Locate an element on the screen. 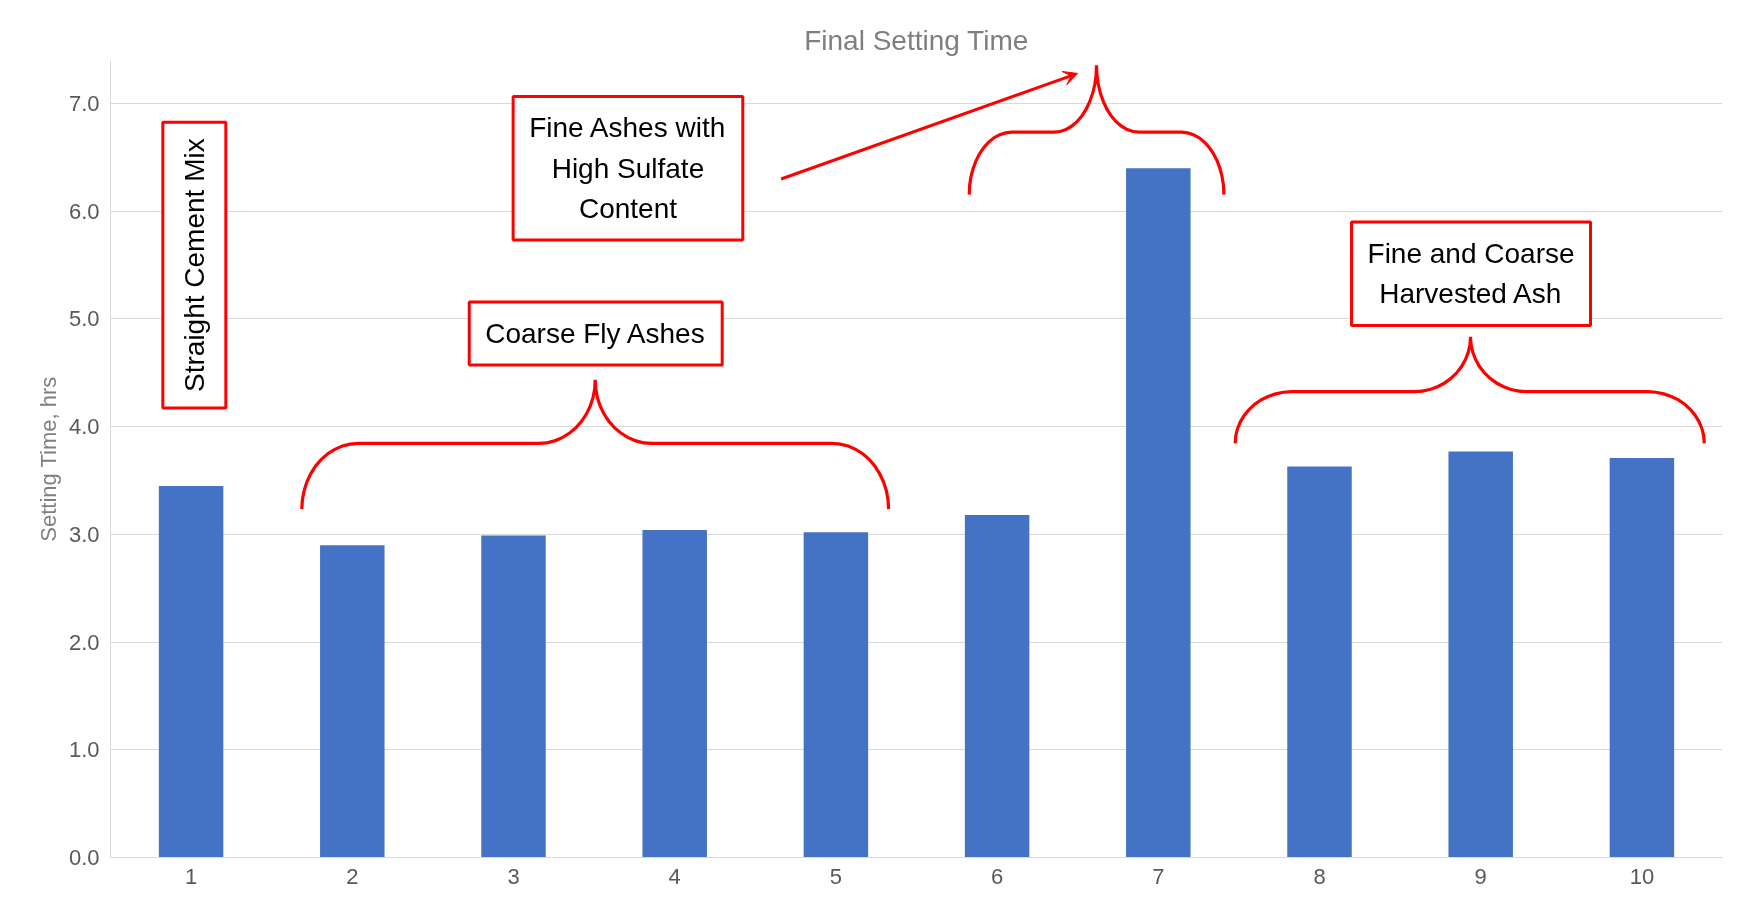 Image resolution: width=1747 pixels, height=917 pixels. annotation: Straight Cement Mix is located at coordinates (194, 265).